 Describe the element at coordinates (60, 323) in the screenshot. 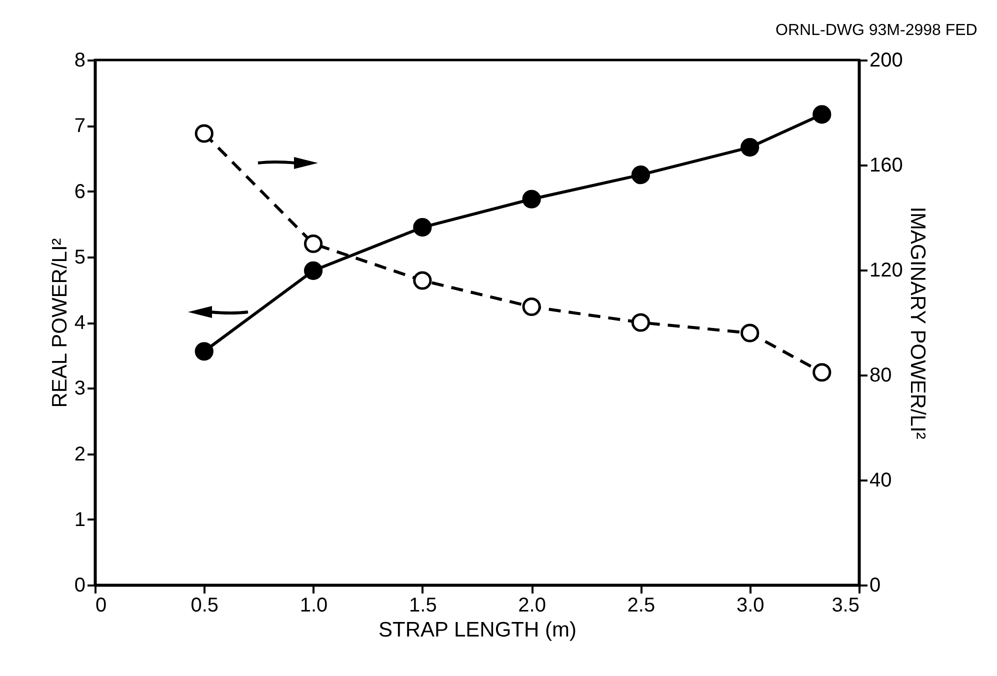

I see `y-axis-title: REAL POWER/LI²` at that location.